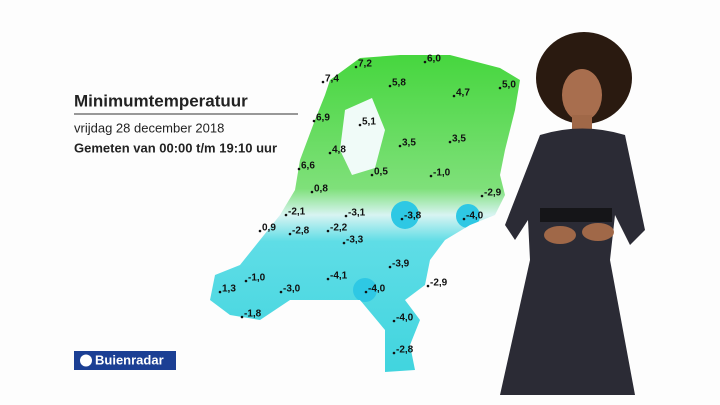 The image size is (720, 405). I want to click on temperature-label: 1,3, so click(229, 289).